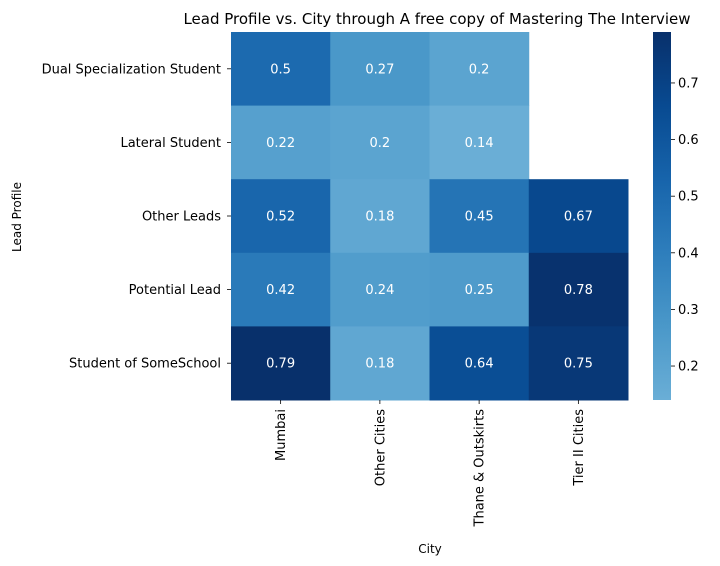  What do you see at coordinates (181, 217) in the screenshot?
I see `y-tick-label: Other Leads` at bounding box center [181, 217].